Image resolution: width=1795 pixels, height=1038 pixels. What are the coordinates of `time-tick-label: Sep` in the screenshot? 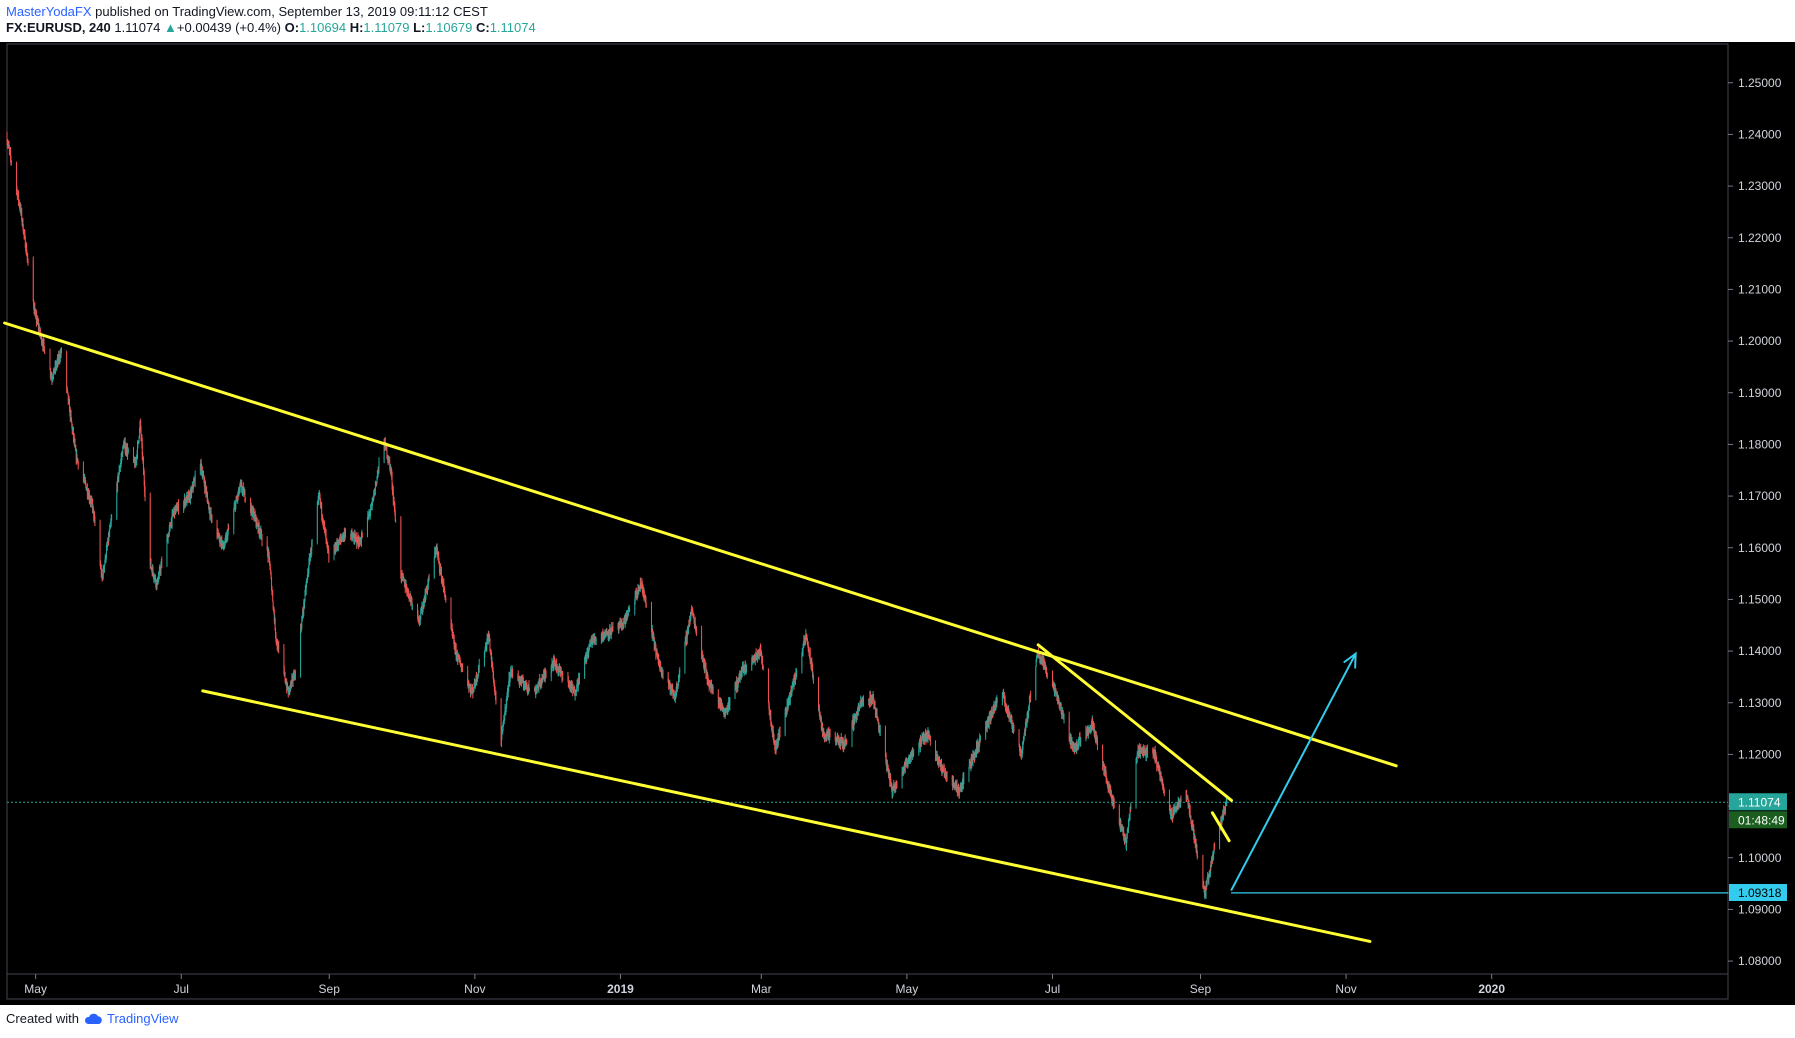 It's located at (330, 989).